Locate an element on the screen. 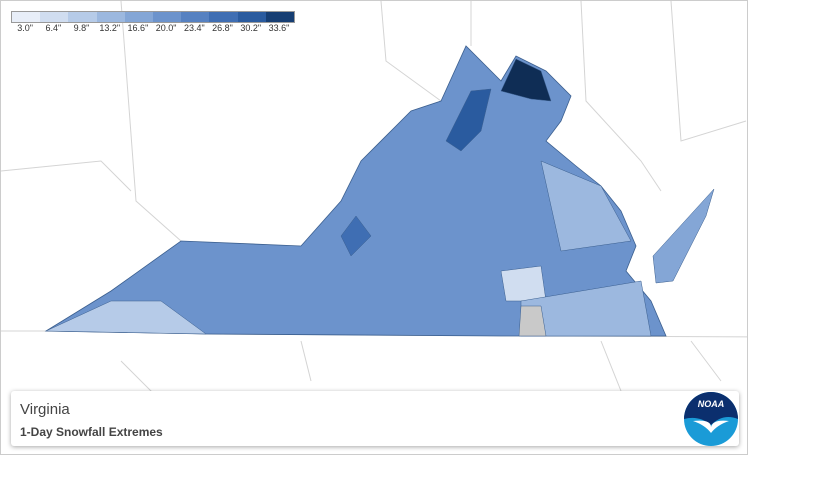  legend-label: 23.4" is located at coordinates (194, 28).